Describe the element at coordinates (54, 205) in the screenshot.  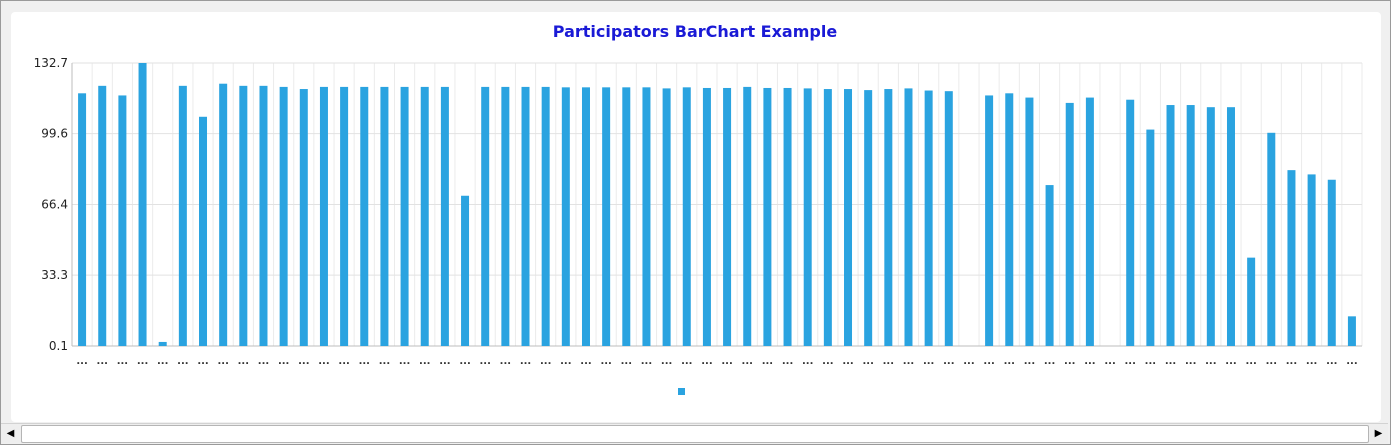
I see `y-tick-label: 66.4` at that location.